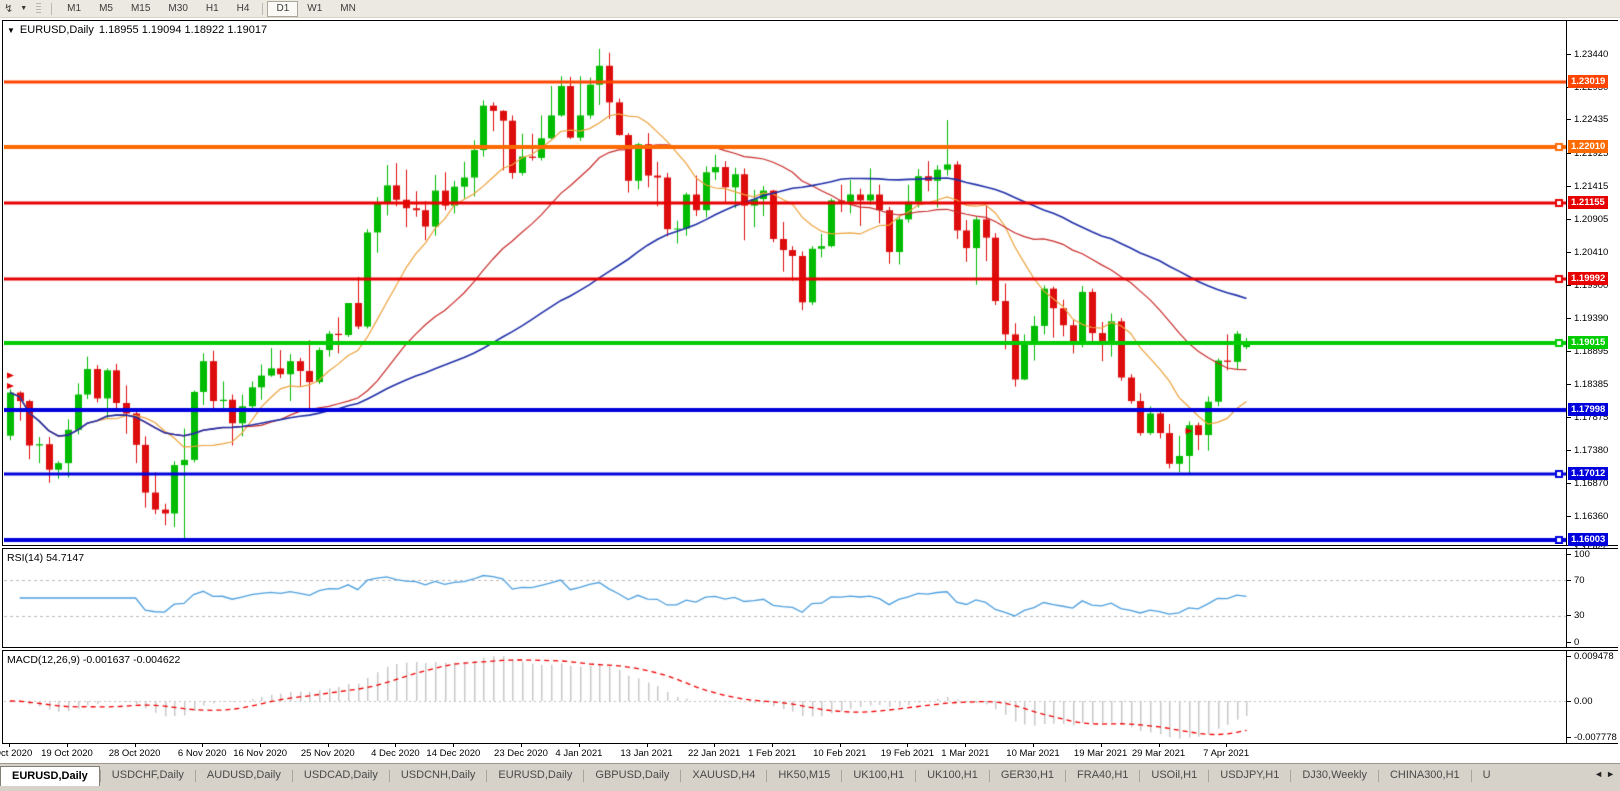  What do you see at coordinates (11, 30) in the screenshot?
I see `chart-dropdown-icon: ▼` at bounding box center [11, 30].